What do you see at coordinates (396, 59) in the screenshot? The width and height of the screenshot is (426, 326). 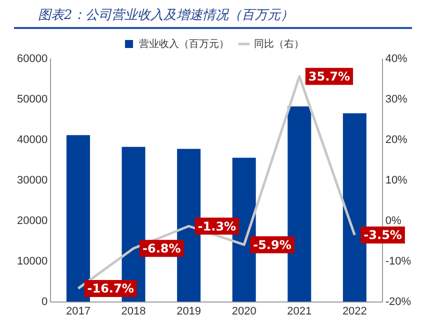 I see `y2-tick-label: 40%` at bounding box center [396, 59].